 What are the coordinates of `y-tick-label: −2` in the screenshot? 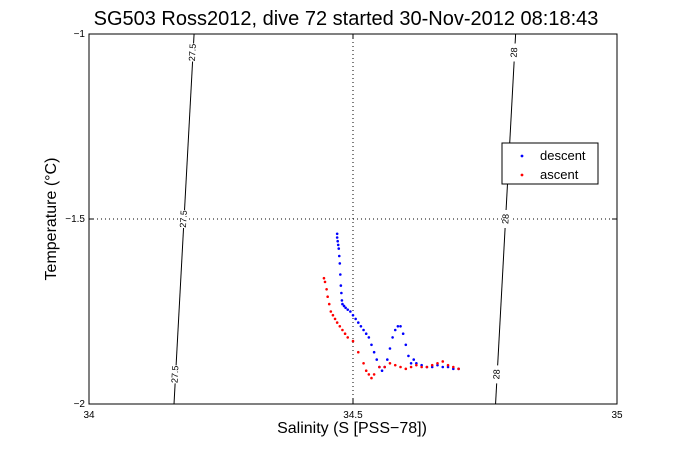 It's located at (80, 404).